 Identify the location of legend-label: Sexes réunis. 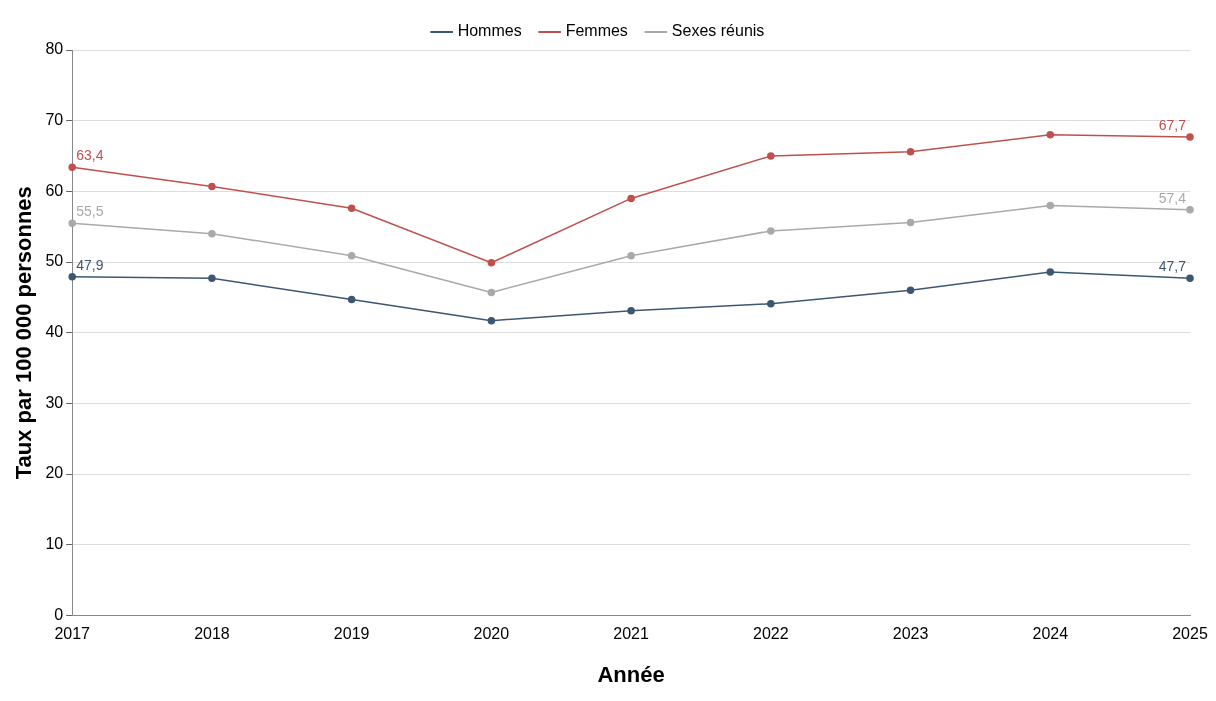
(718, 31).